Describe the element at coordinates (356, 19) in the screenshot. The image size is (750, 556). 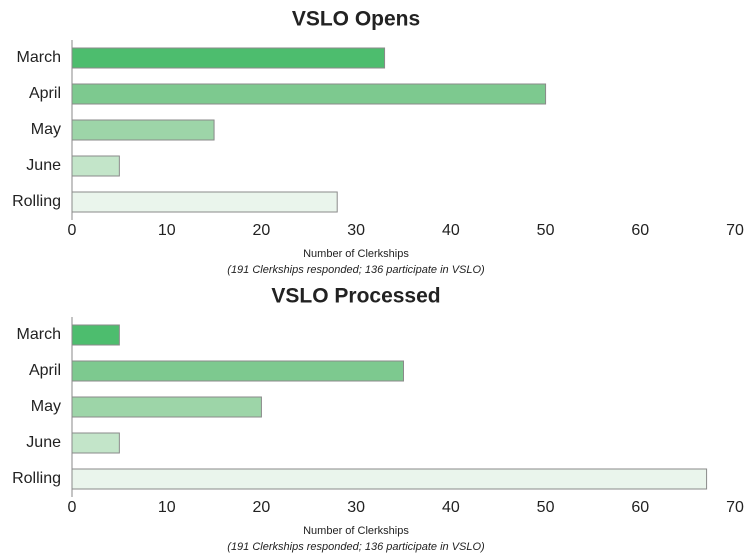
I see `chart-title: VSLO Opens` at that location.